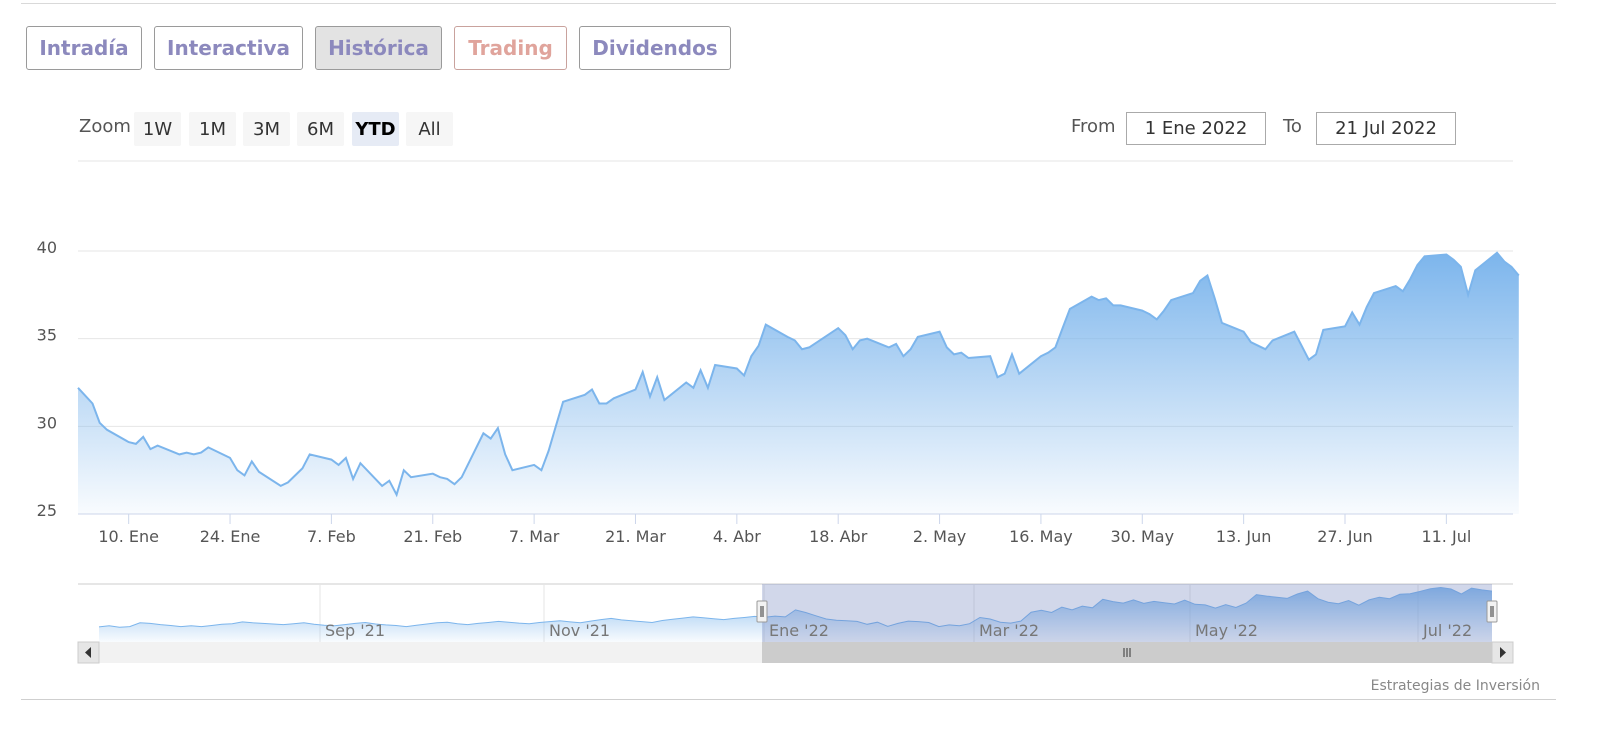 Image resolution: width=1598 pixels, height=729 pixels. I want to click on x-tick-label: 11. Jul, so click(1446, 536).